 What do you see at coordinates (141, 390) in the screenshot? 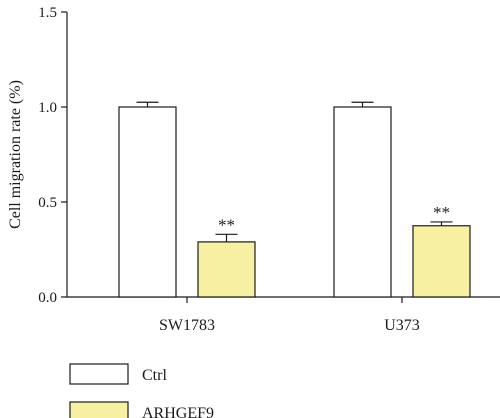
I see `legend: Ctrl ARHGEF9` at bounding box center [141, 390].